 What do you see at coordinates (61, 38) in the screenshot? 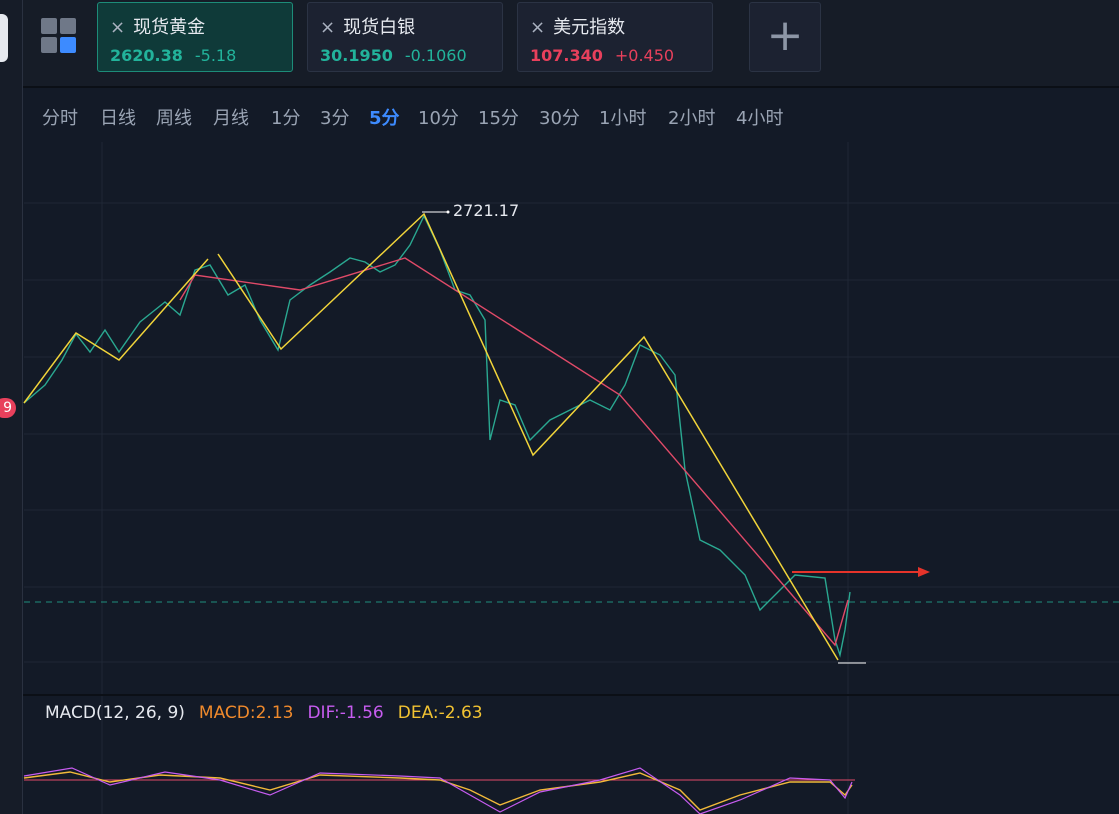
I see `grid-icon` at bounding box center [61, 38].